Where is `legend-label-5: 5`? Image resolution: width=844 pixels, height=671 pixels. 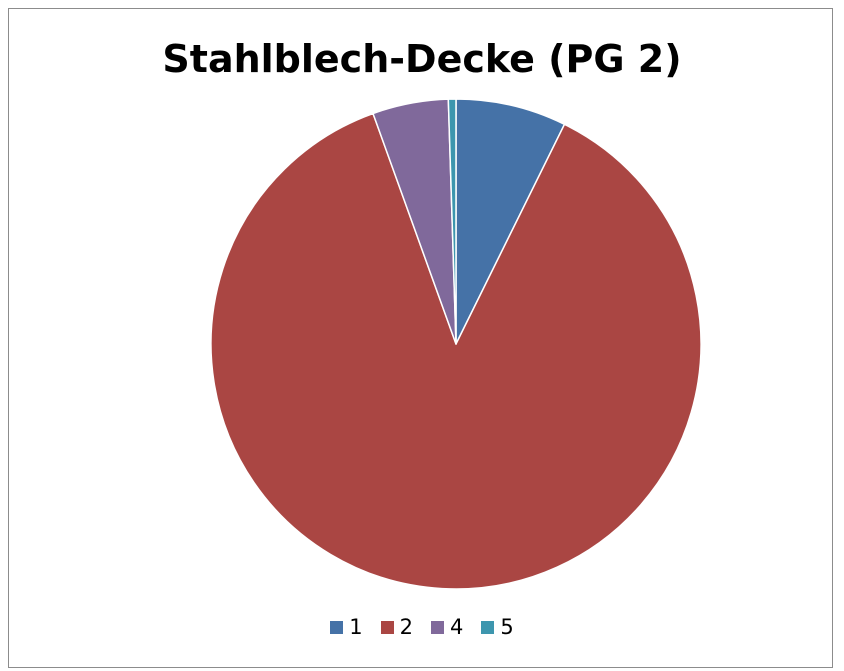 legend-label-5: 5 is located at coordinates (507, 627).